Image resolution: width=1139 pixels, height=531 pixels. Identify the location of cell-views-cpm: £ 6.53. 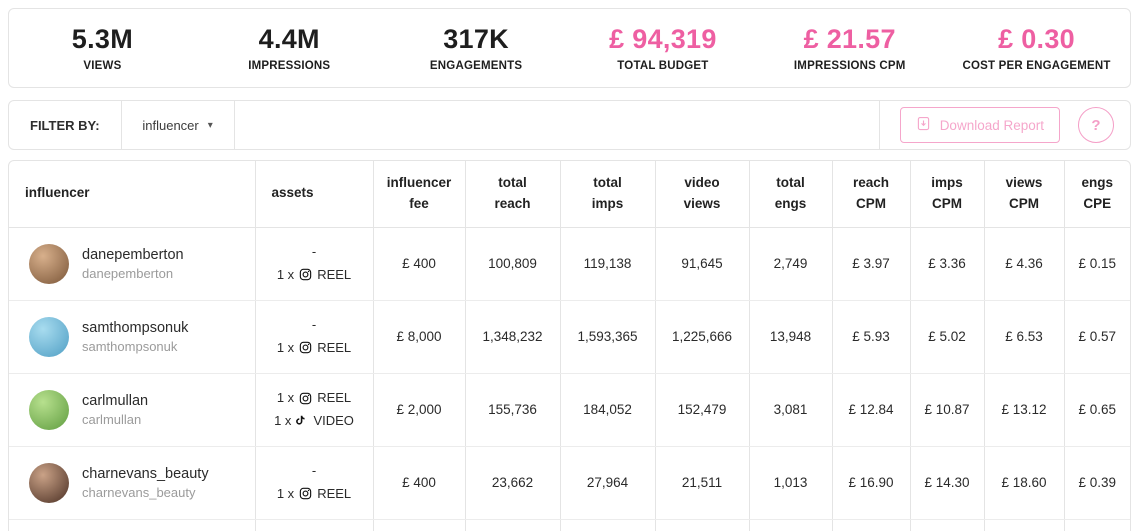
(1024, 337).